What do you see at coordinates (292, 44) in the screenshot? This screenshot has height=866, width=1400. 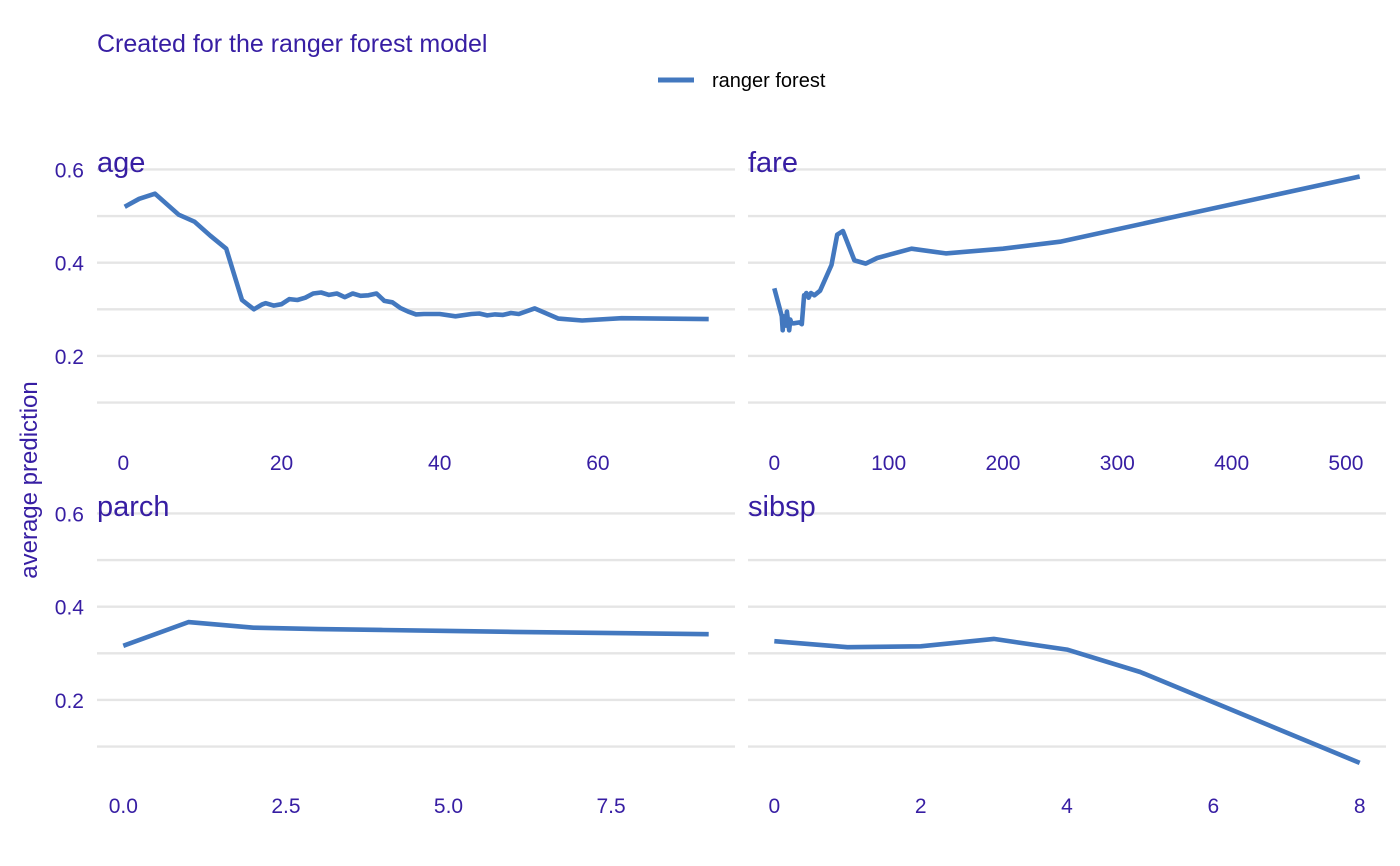 I see `chart-subtitle: Created for the ranger forest model` at bounding box center [292, 44].